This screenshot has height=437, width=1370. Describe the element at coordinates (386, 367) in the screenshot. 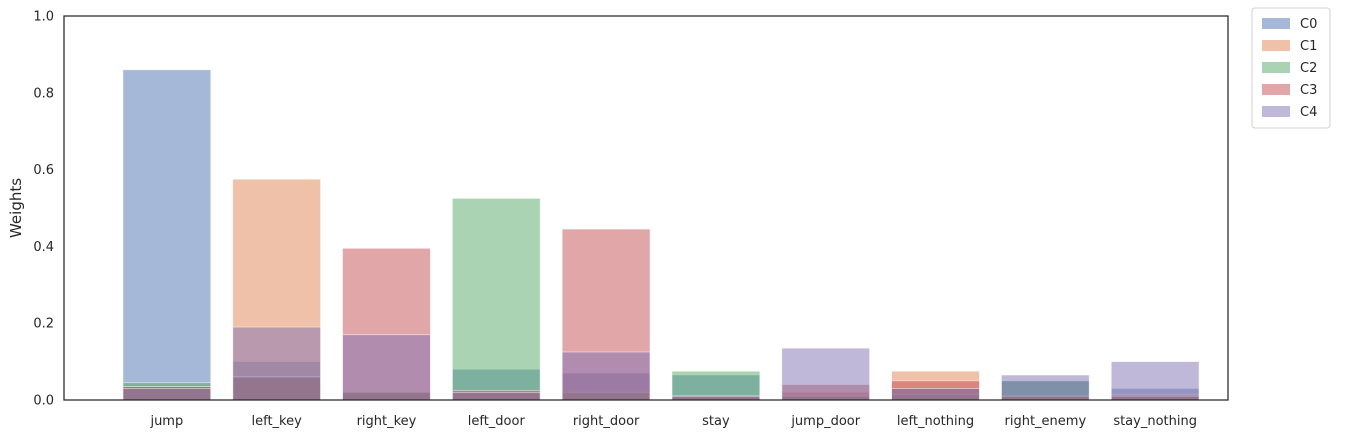

I see `bar-c4-right_key` at that location.